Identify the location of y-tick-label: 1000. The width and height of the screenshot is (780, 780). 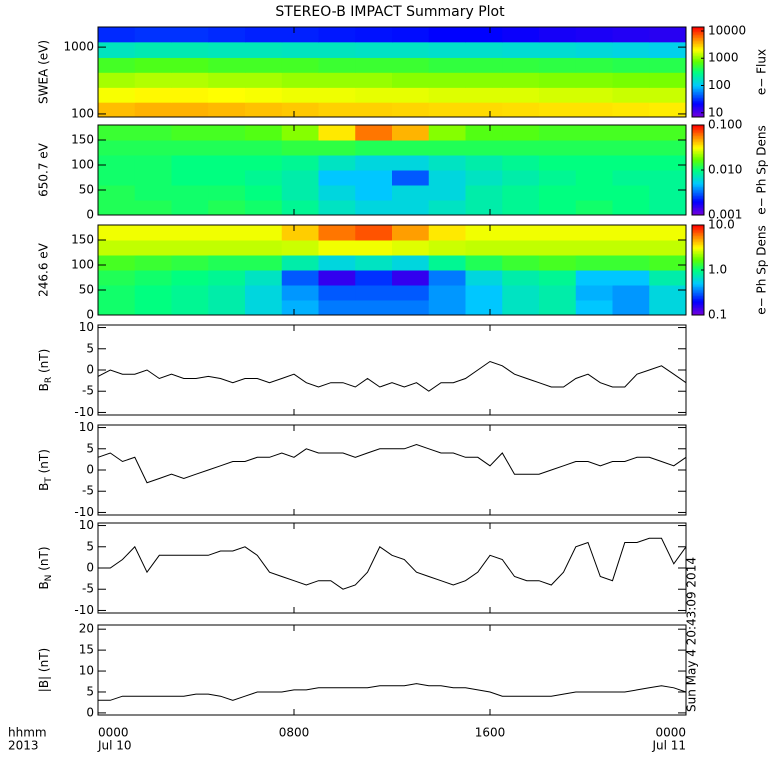
(78, 47).